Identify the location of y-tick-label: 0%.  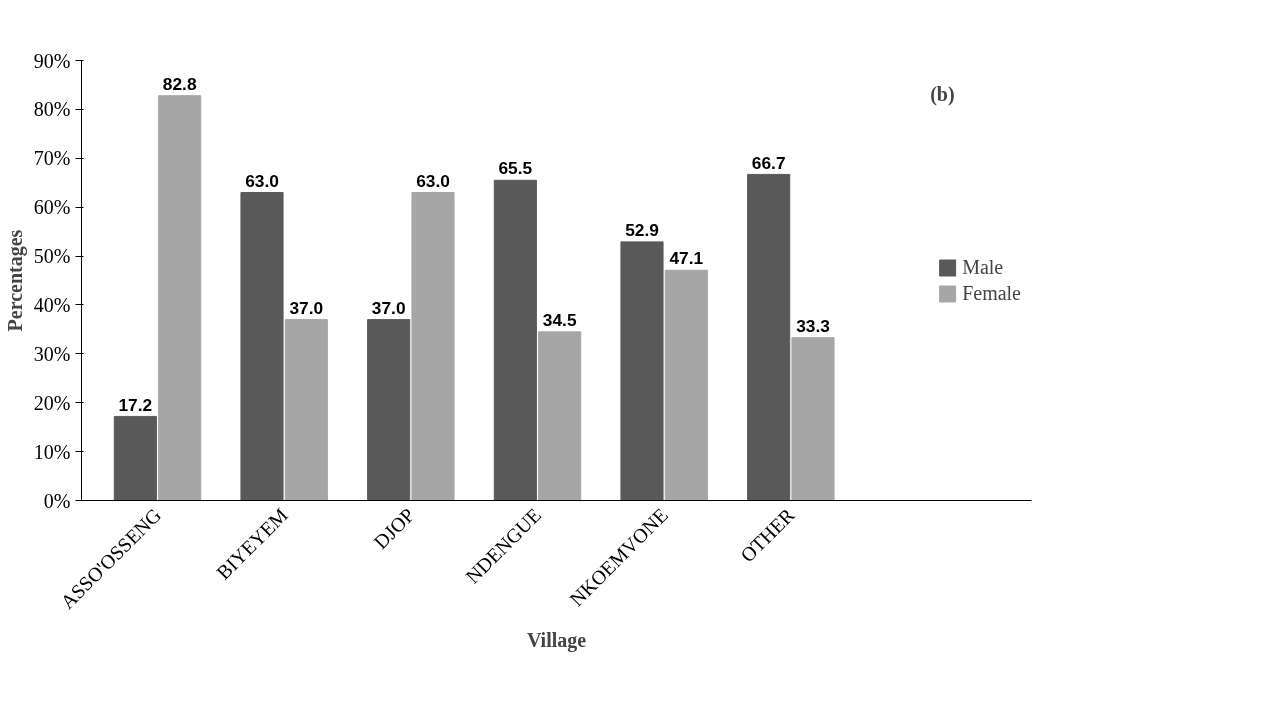
(57, 500).